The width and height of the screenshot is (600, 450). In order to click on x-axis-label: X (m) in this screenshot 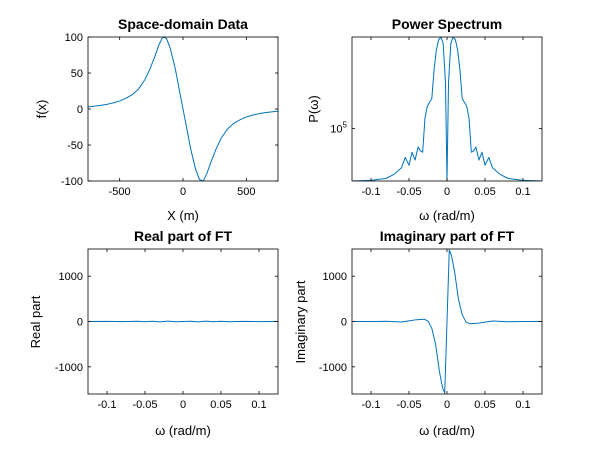, I will do `click(183, 215)`.